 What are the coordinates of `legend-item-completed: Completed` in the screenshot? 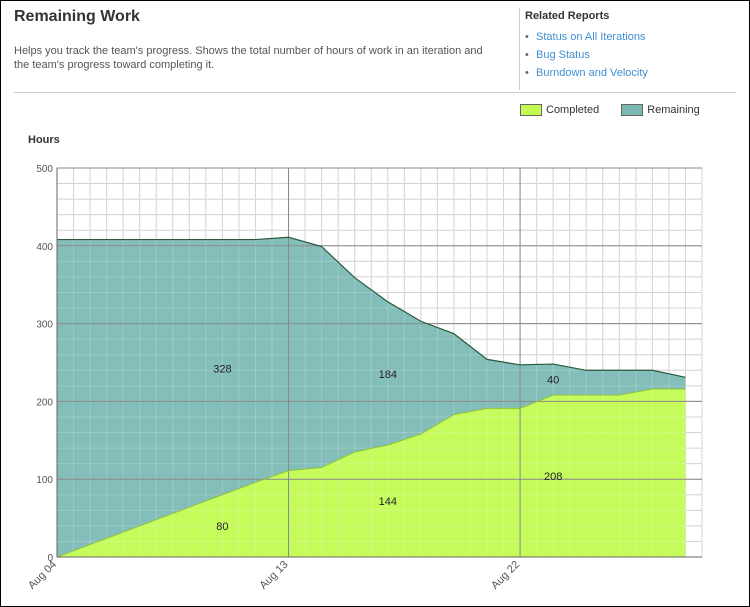 It's located at (559, 110).